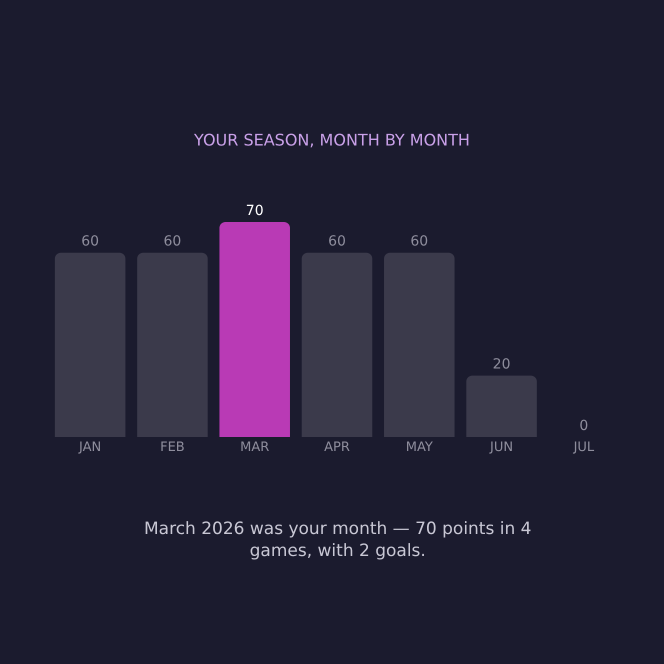 Image resolution: width=664 pixels, height=664 pixels. I want to click on x-tick-label: FEB, so click(172, 447).